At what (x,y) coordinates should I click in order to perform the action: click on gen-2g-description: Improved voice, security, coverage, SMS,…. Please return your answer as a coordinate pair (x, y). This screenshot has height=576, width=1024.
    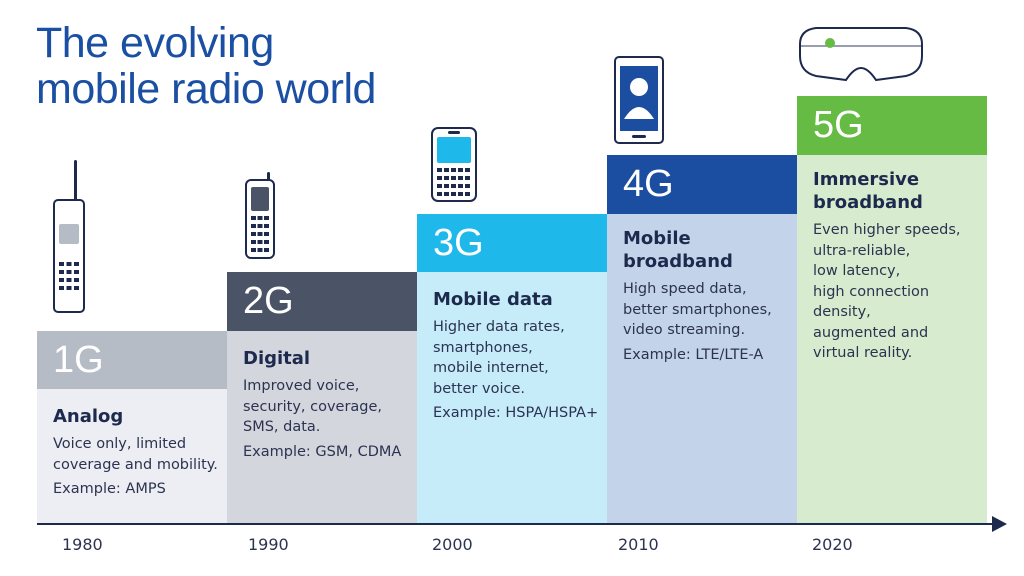
    Looking at the image, I should click on (313, 406).